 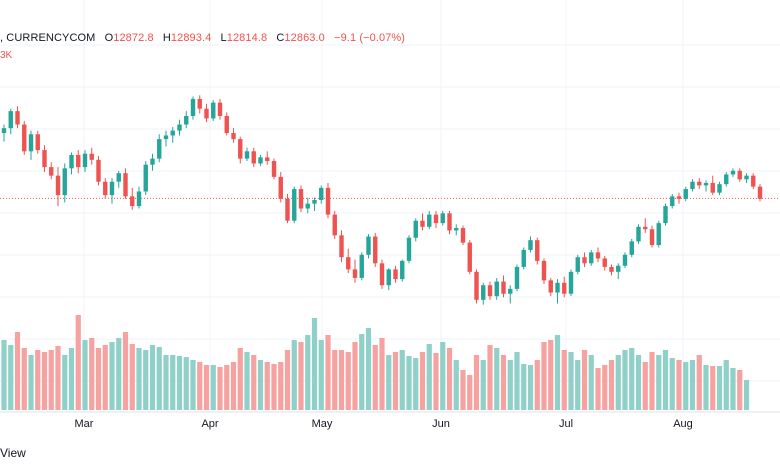 What do you see at coordinates (13, 453) in the screenshot?
I see `footer-view-link: View` at bounding box center [13, 453].